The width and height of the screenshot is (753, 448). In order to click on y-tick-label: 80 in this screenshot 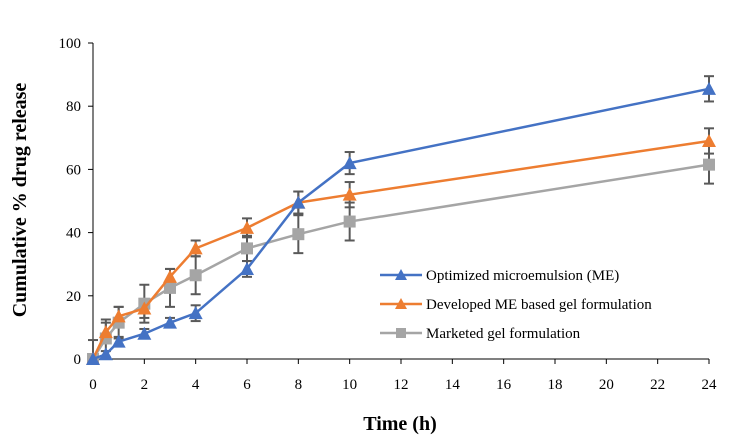, I will do `click(73, 107)`.